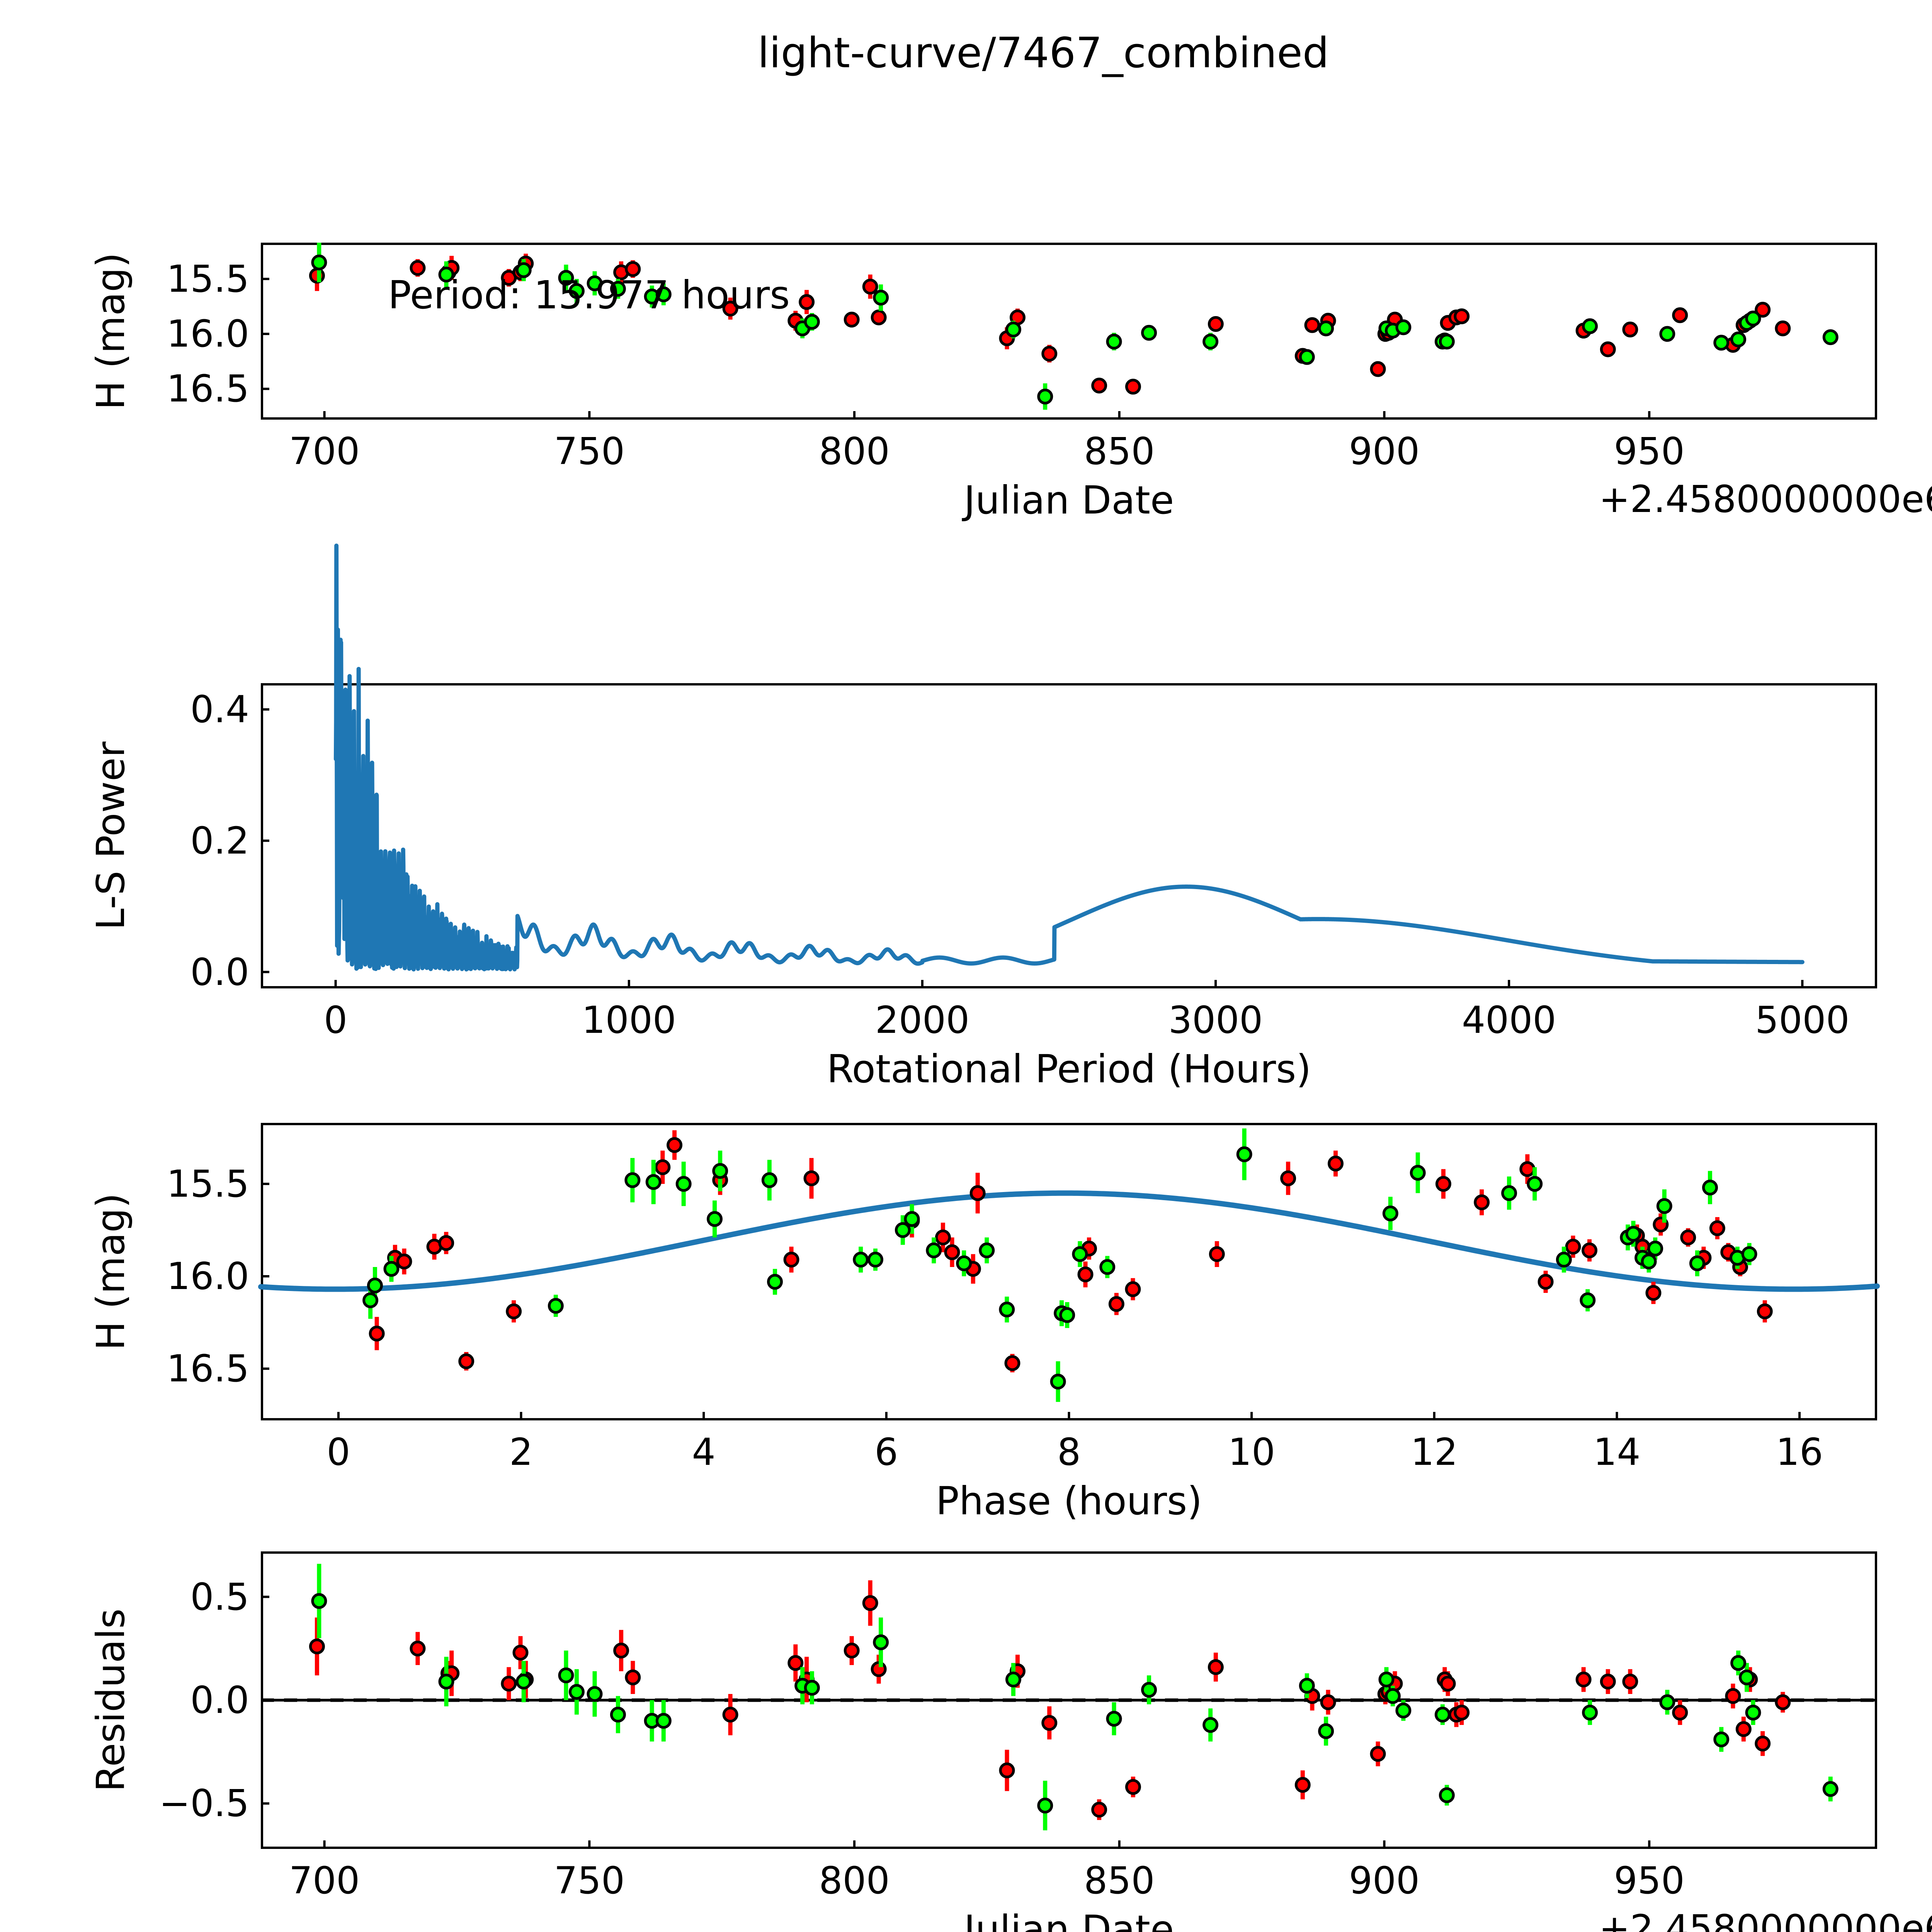  What do you see at coordinates (1252, 1452) in the screenshot?
I see `xtick-label-phase-10: 10` at bounding box center [1252, 1452].